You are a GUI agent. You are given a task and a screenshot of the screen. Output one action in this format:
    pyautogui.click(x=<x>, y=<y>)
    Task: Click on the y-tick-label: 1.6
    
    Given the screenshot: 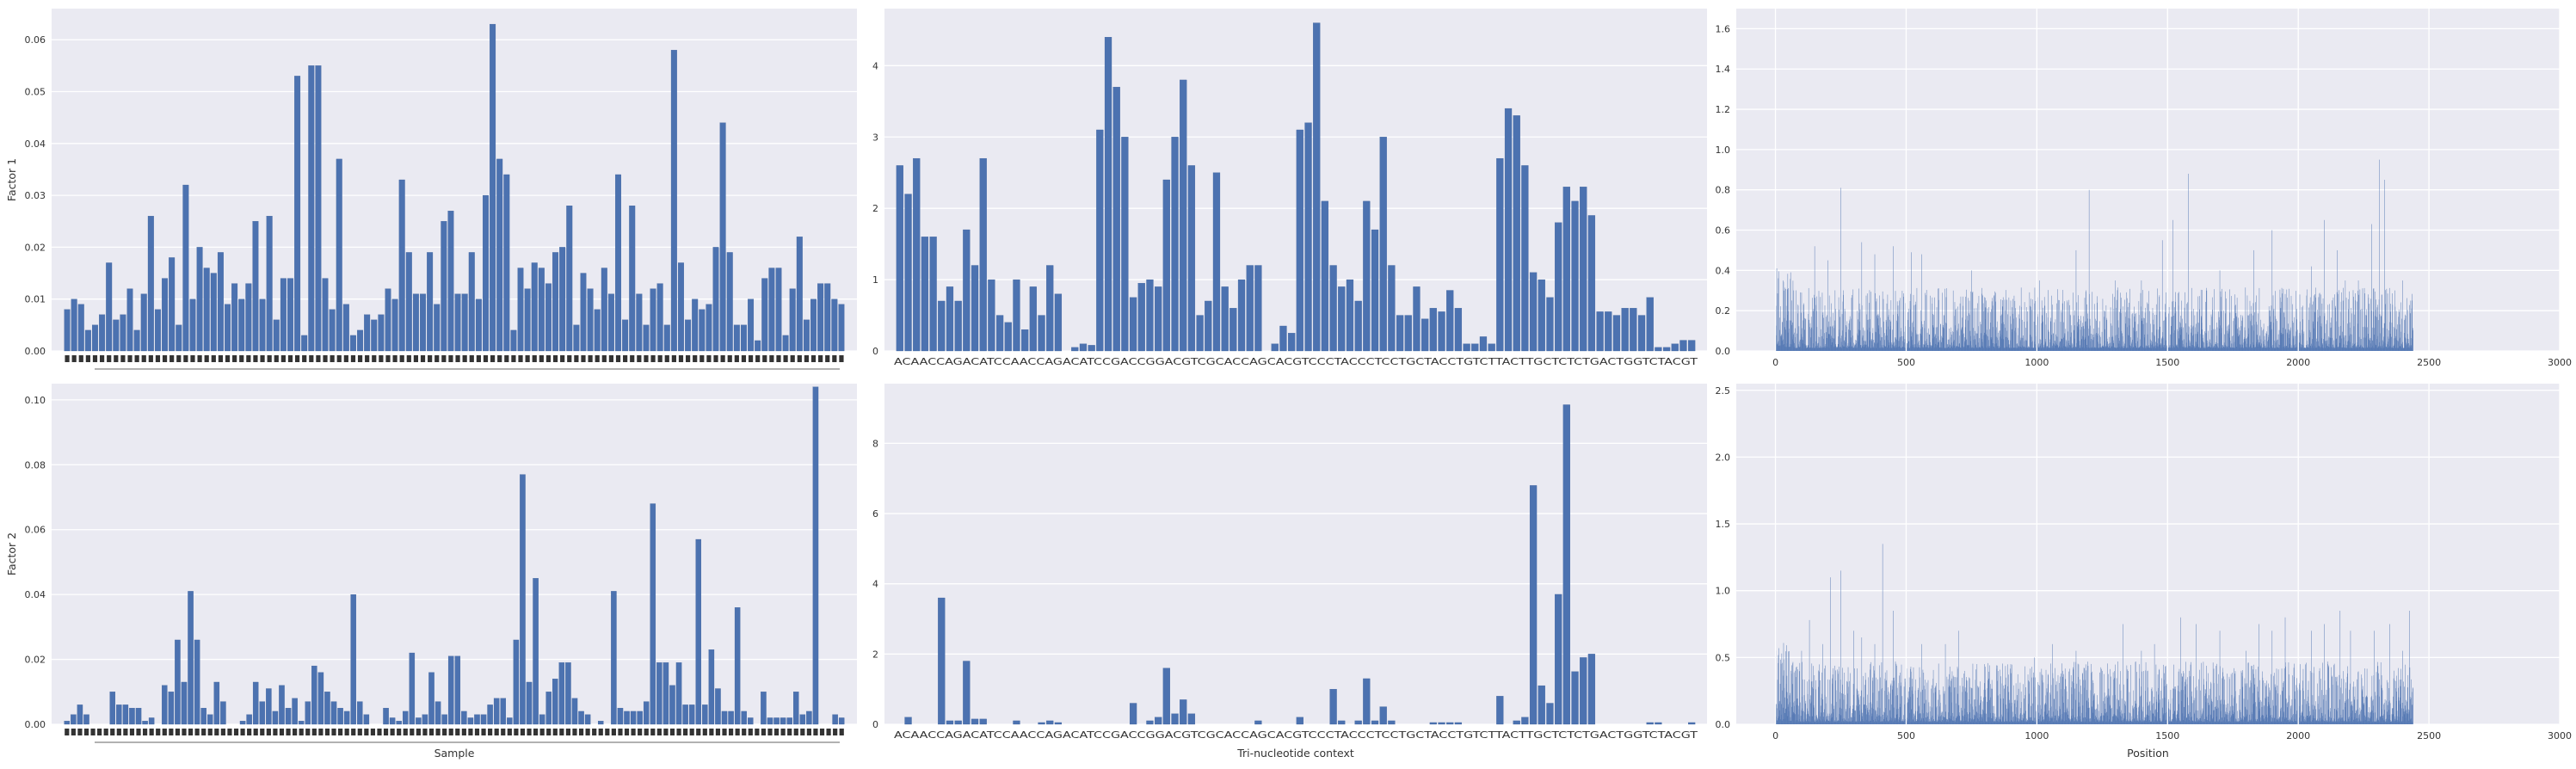 What is the action you would take?
    pyautogui.click(x=1723, y=29)
    